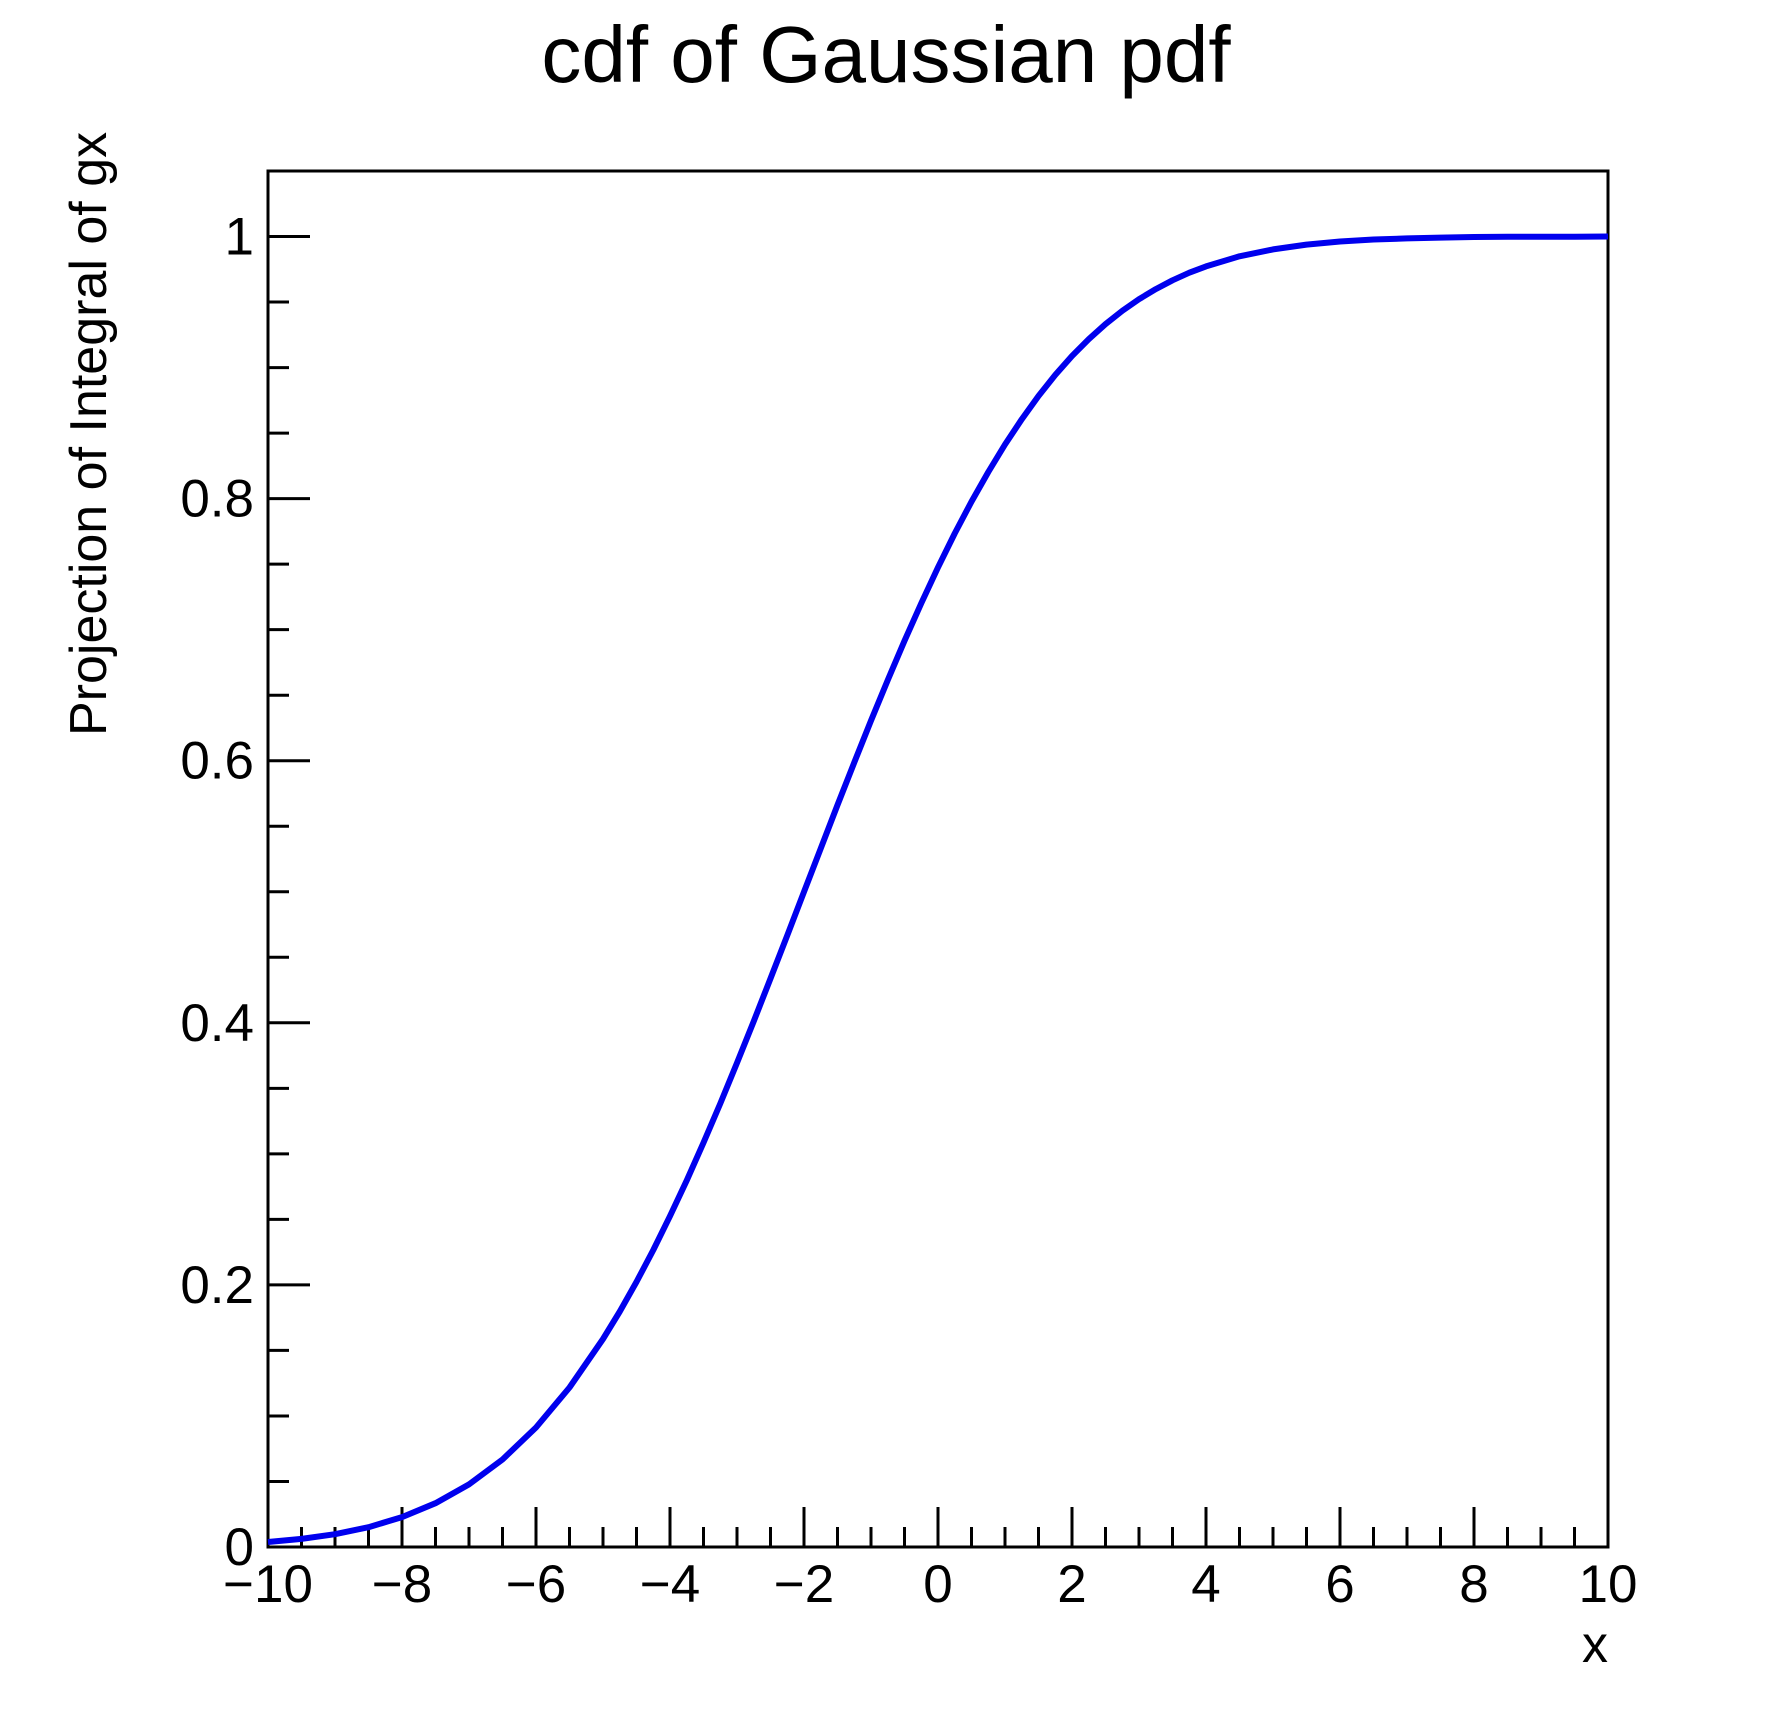 The width and height of the screenshot is (1788, 1716). What do you see at coordinates (804, 1584) in the screenshot?
I see `x-tick-label: −2` at bounding box center [804, 1584].